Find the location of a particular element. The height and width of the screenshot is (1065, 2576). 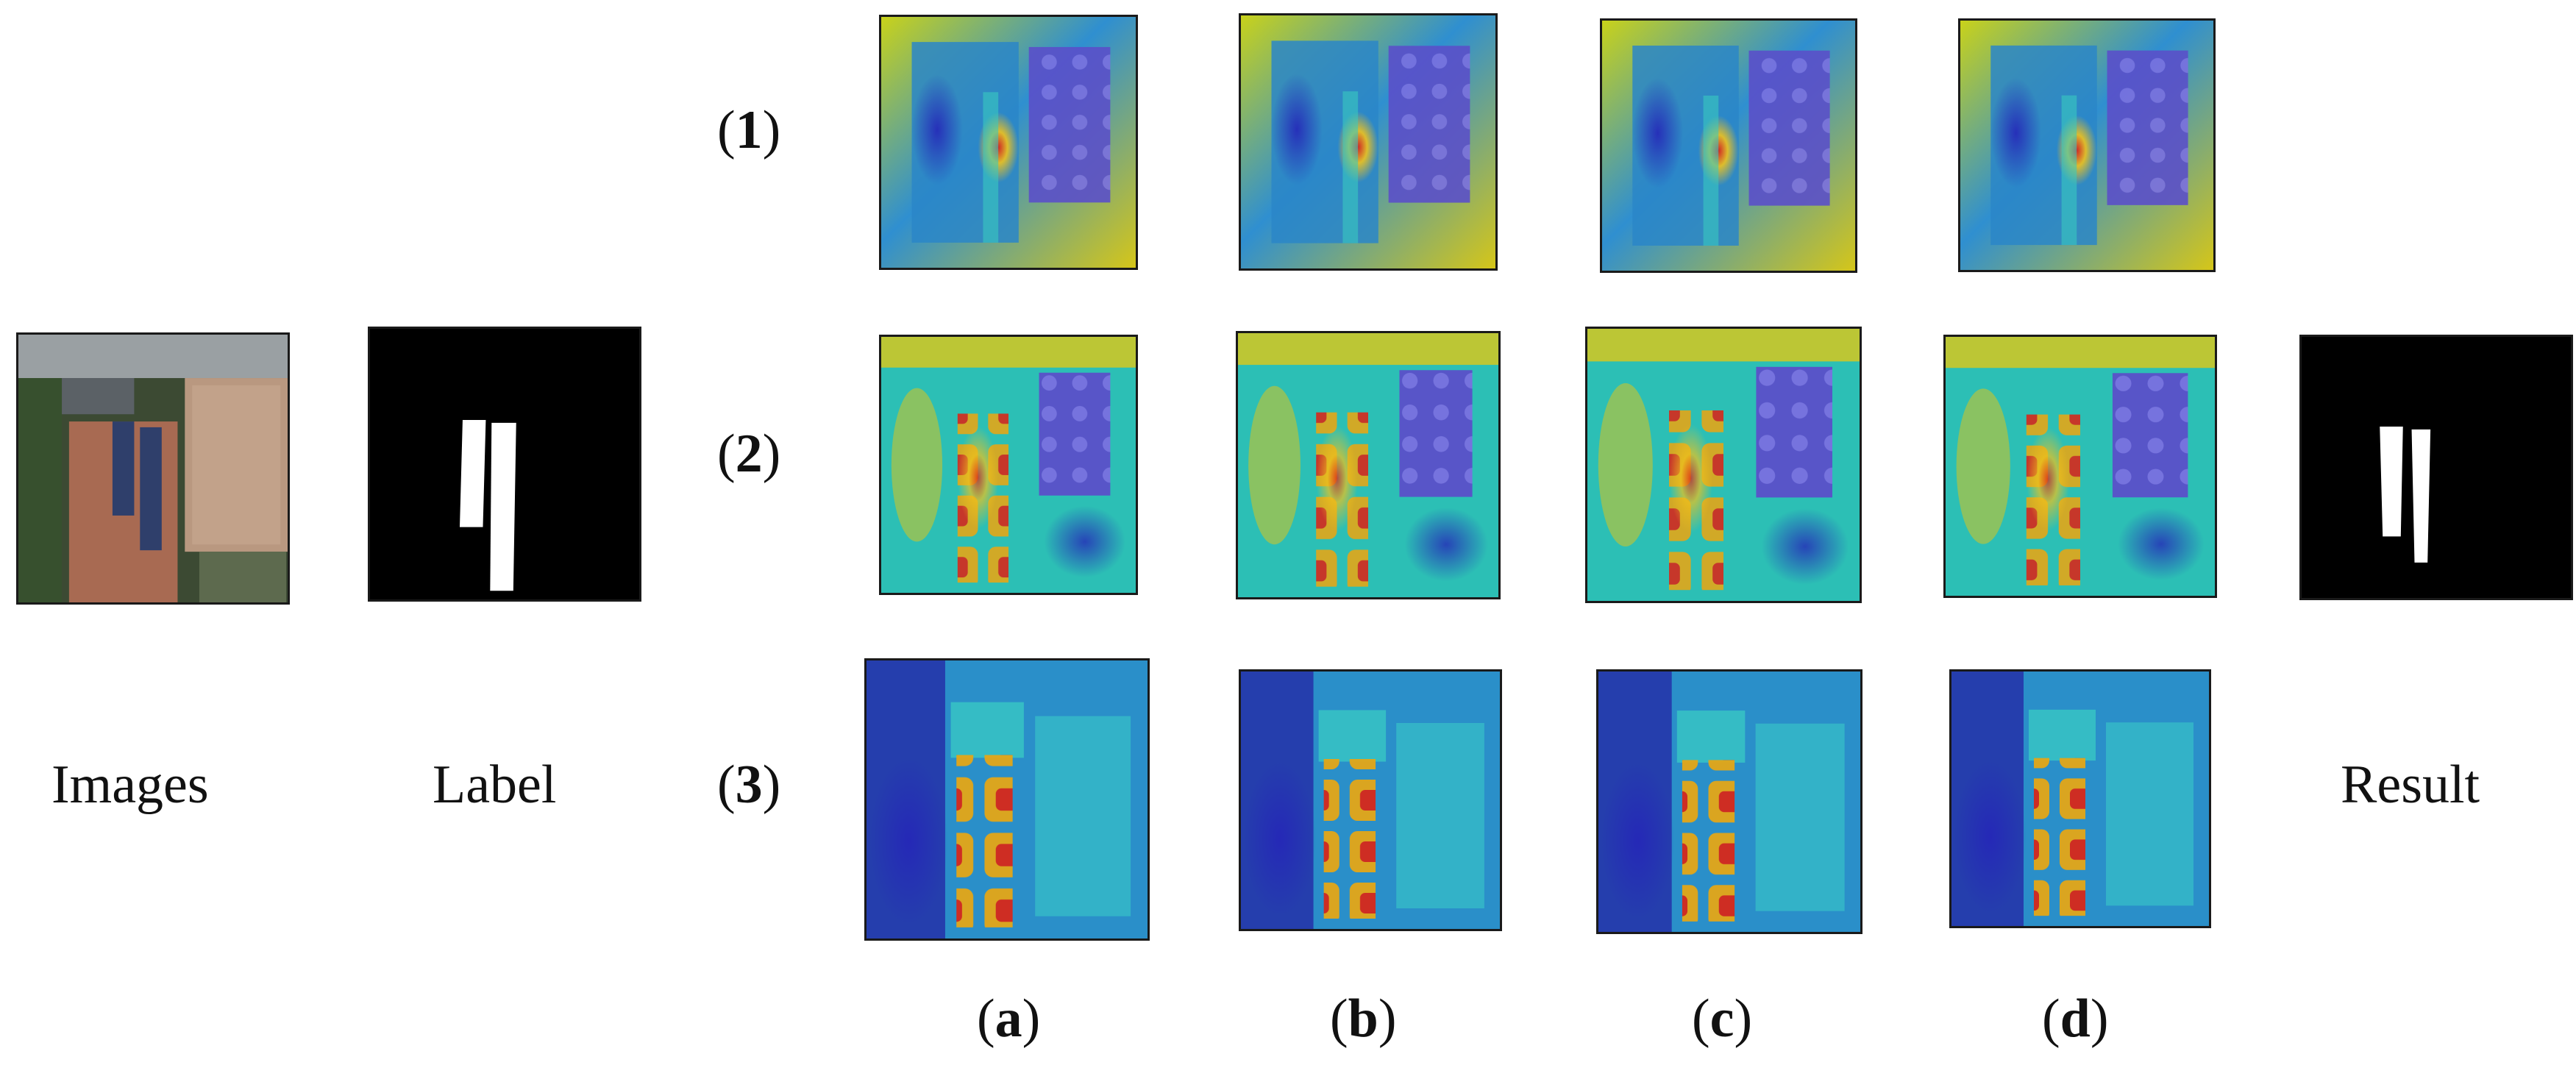

col-label-d: (d) is located at coordinates (2075, 1019).